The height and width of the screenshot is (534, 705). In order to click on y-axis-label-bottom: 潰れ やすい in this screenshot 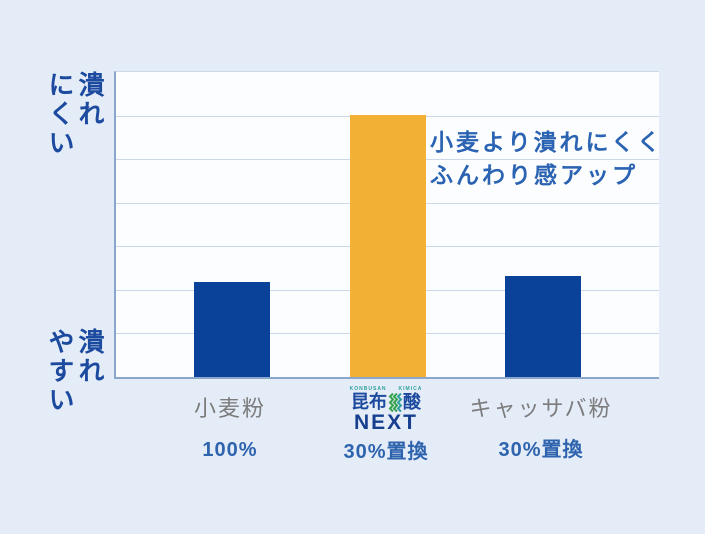, I will do `click(75, 371)`.